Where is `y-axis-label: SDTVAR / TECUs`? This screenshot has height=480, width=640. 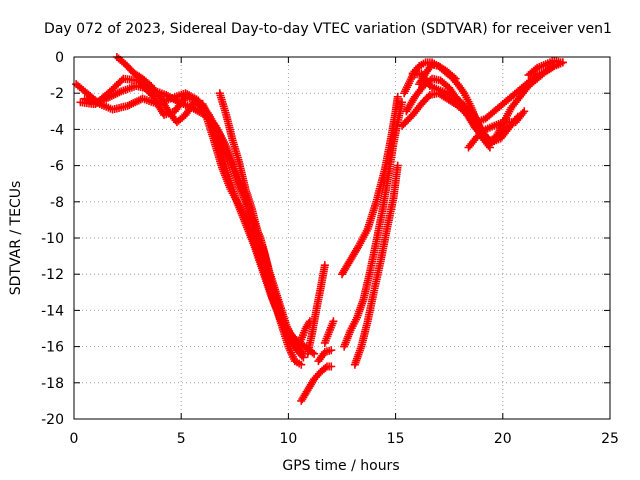
y-axis-label: SDTVAR / TECUs is located at coordinates (16, 238).